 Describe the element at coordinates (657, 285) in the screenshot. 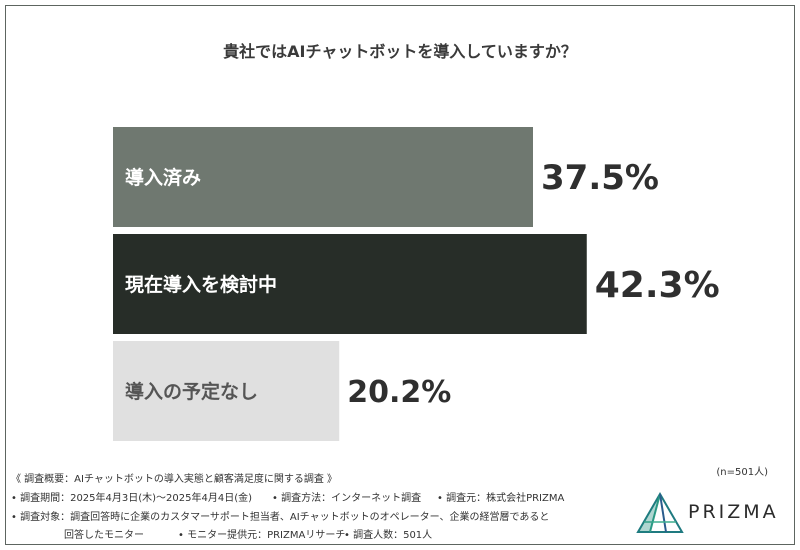

I see `value-label-2: 42.3%` at that location.